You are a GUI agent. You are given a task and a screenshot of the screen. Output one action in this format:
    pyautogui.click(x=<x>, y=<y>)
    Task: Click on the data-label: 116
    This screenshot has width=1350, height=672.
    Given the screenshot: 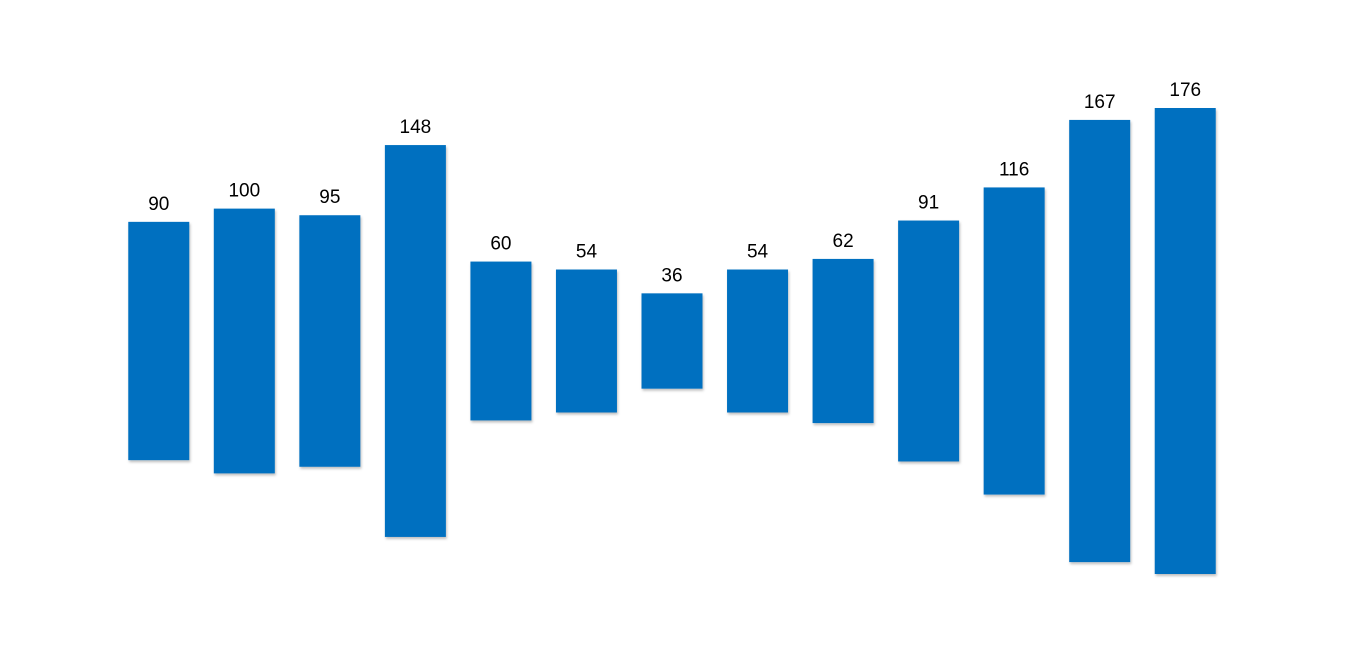 What is the action you would take?
    pyautogui.click(x=1014, y=169)
    